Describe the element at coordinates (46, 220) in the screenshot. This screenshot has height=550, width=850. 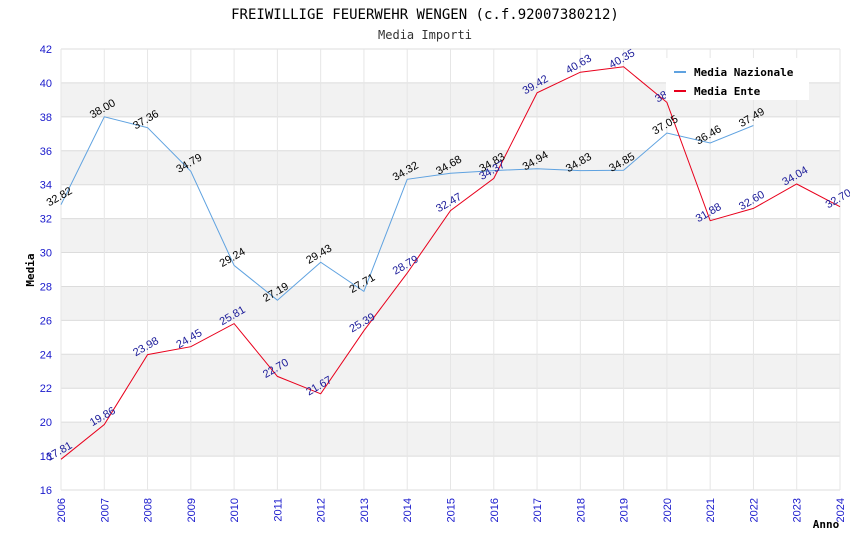
I see `y-tick-label: 32` at that location.